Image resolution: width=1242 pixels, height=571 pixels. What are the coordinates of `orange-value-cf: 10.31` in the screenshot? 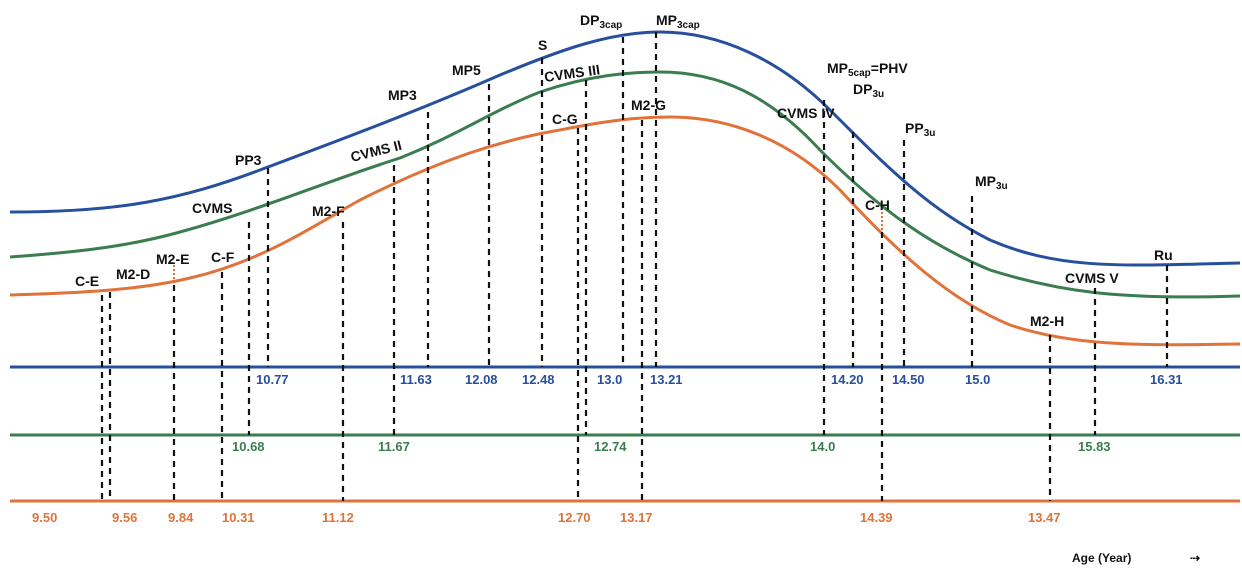 It's located at (238, 517).